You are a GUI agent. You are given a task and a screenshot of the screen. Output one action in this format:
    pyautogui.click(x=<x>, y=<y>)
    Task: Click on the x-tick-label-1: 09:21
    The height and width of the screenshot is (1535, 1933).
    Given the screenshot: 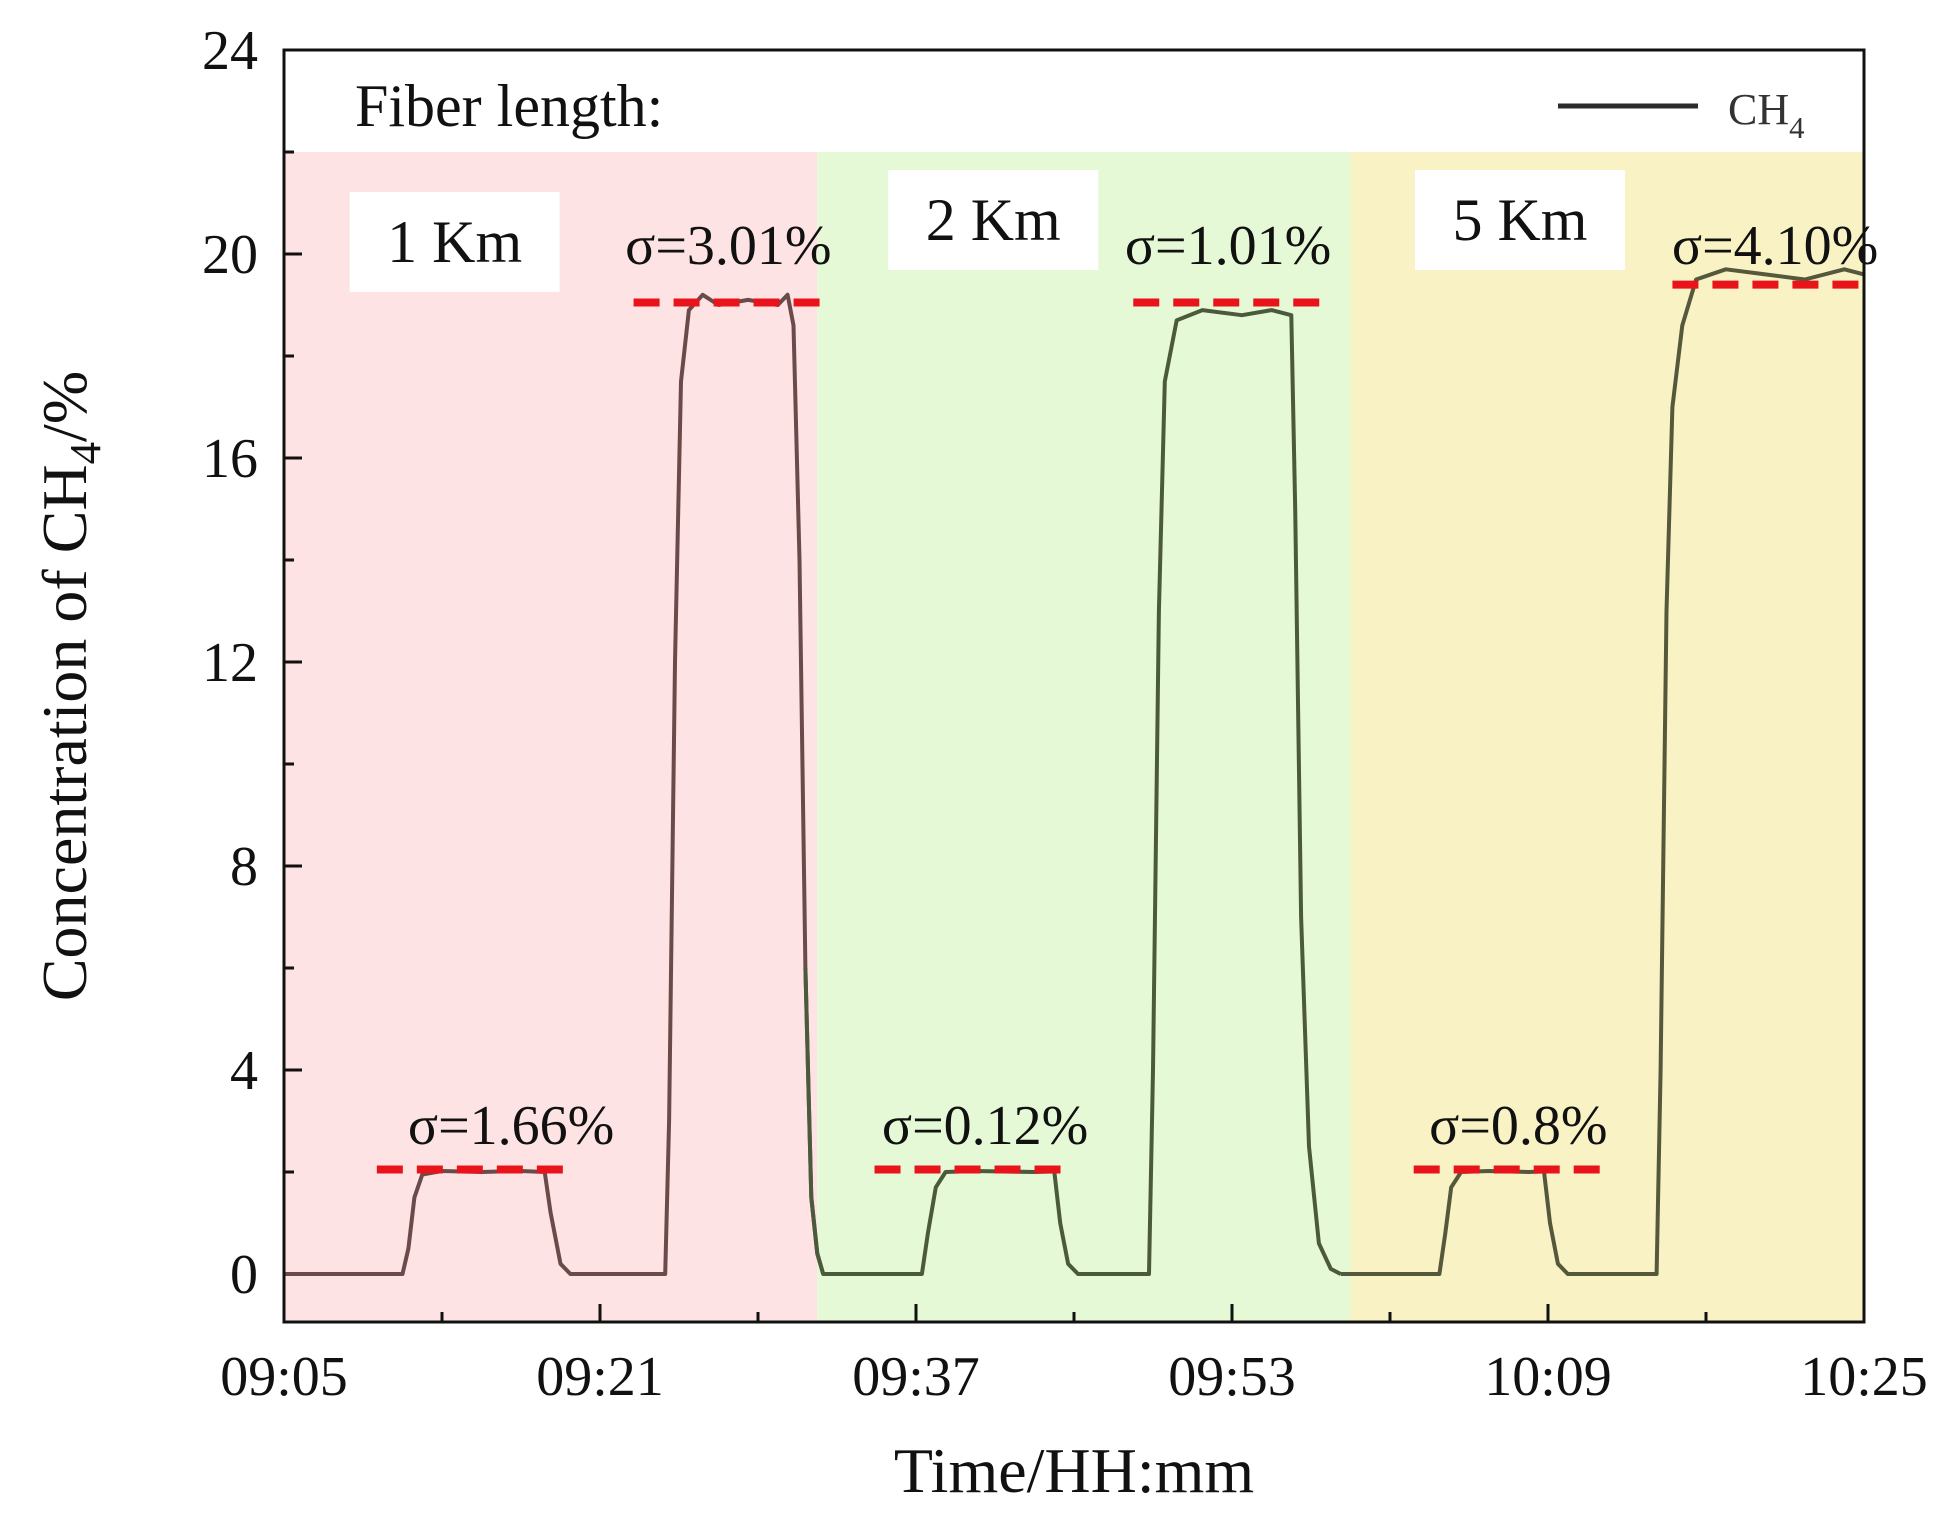 What is the action you would take?
    pyautogui.click(x=600, y=1377)
    